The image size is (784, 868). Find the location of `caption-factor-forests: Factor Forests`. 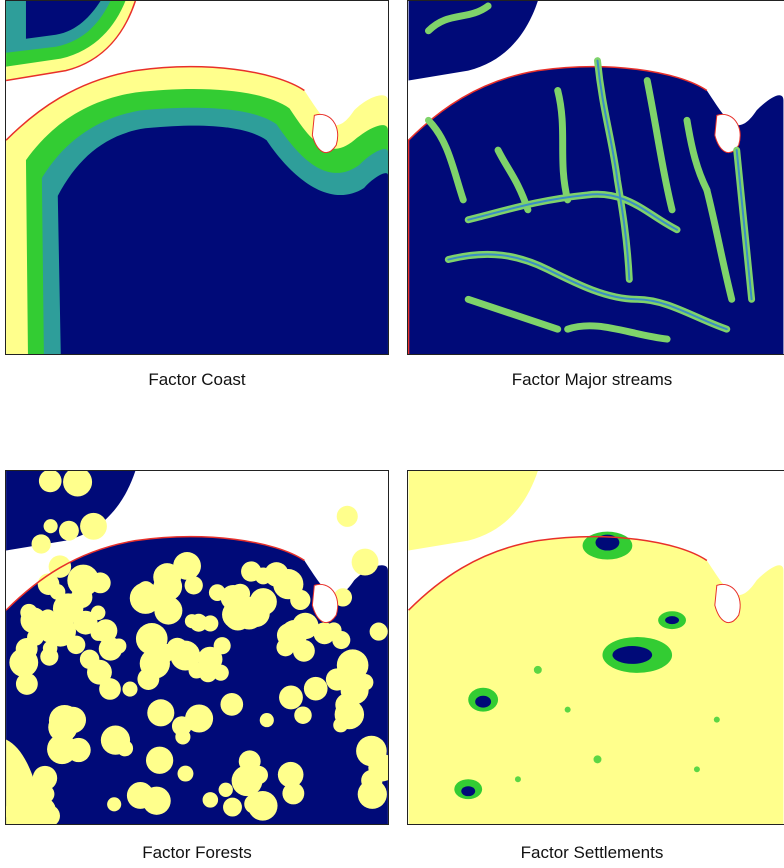

caption-factor-forests: Factor Forests is located at coordinates (197, 852).